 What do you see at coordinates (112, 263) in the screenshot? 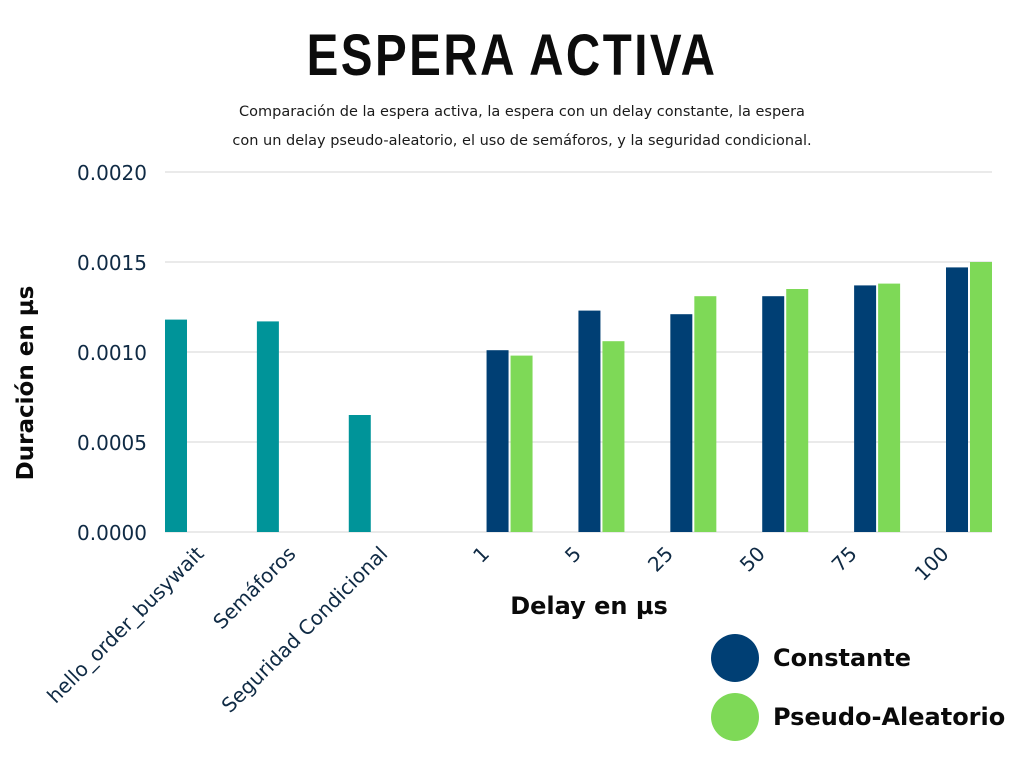
I see `y-tick-label: 0.0015` at bounding box center [112, 263].